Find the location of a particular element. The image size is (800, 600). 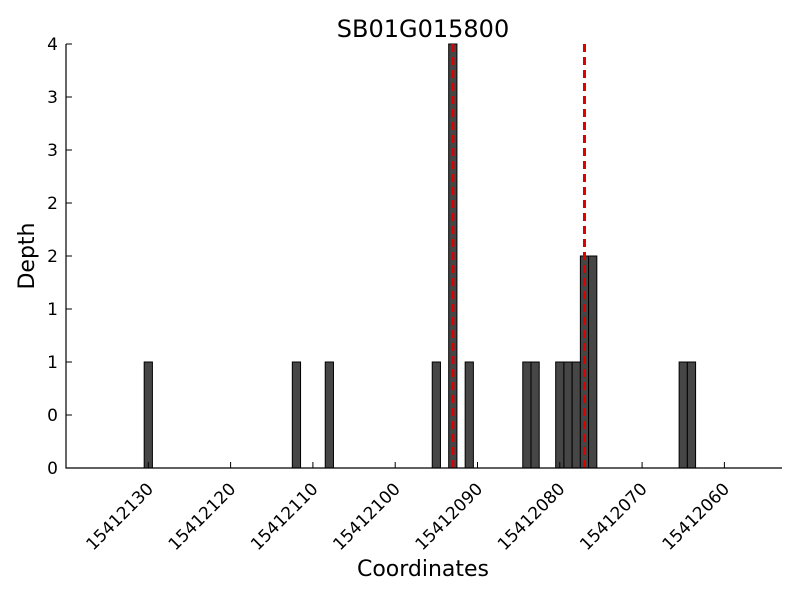

x-tick-label: 15412060 is located at coordinates (696, 516).